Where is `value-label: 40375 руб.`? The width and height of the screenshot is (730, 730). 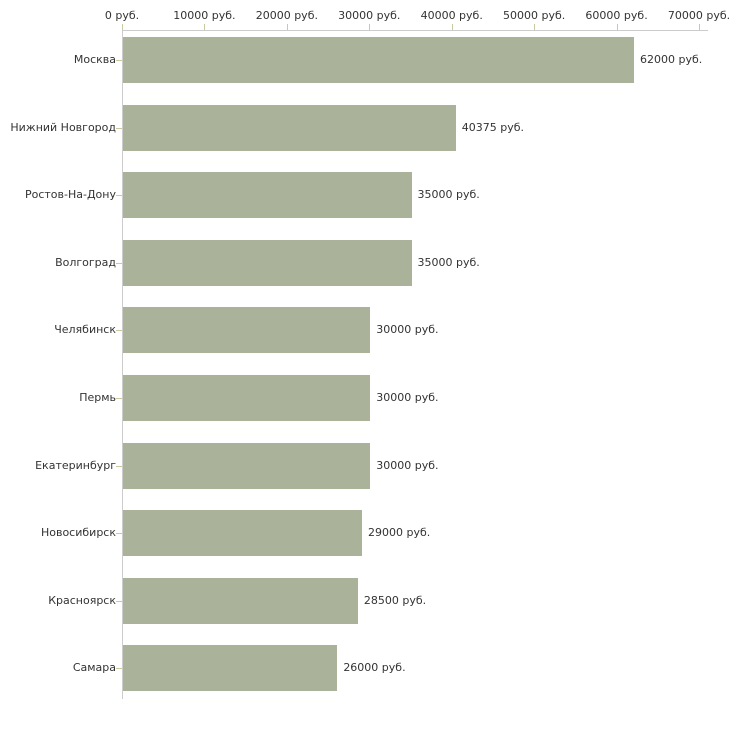 value-label: 40375 руб. is located at coordinates (493, 127).